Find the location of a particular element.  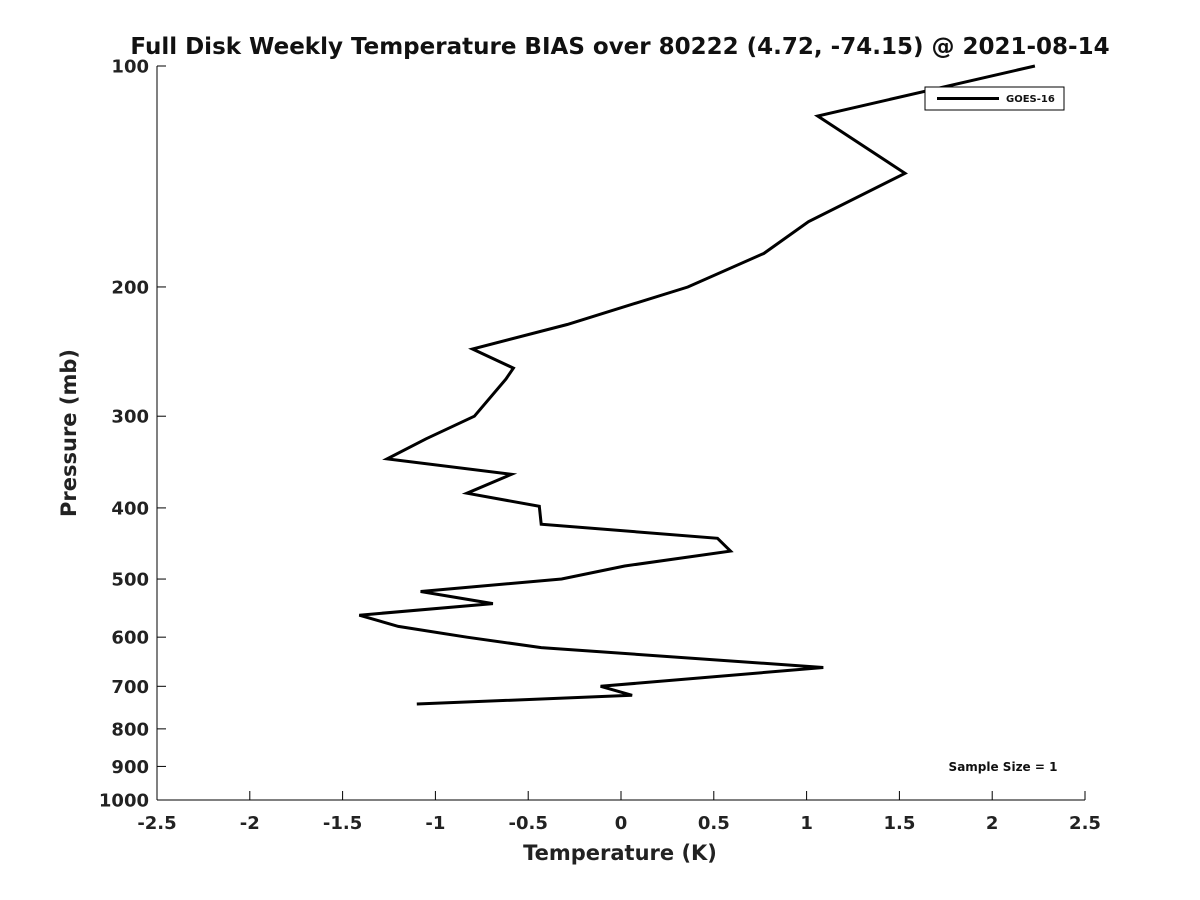

sample-size-note: Sample Size = 1 is located at coordinates (1003, 767).